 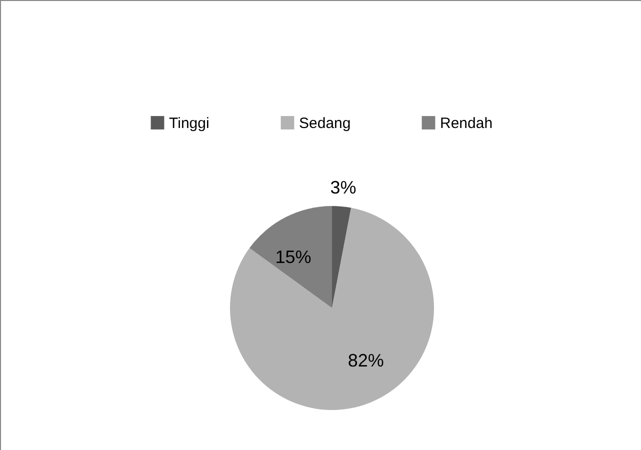 I want to click on data-label: 82%, so click(x=366, y=360).